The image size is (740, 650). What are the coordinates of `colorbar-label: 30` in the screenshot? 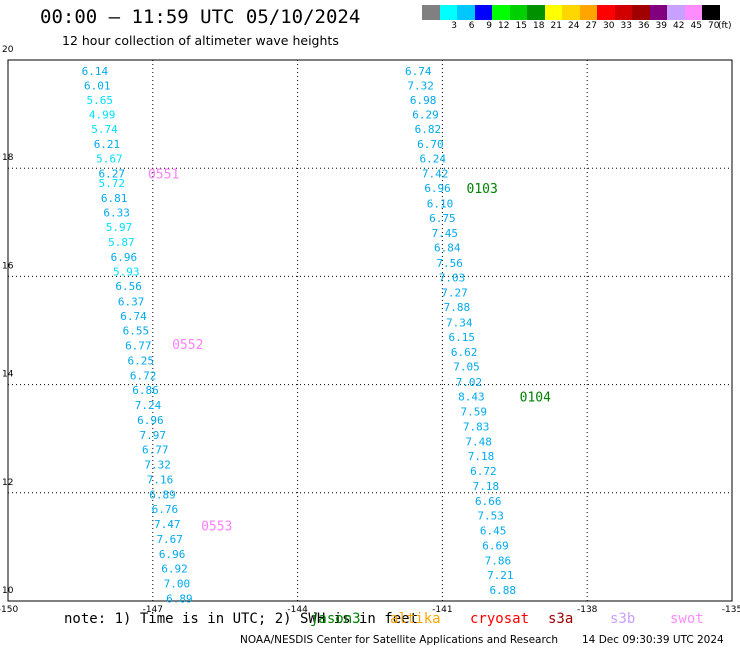 It's located at (609, 26).